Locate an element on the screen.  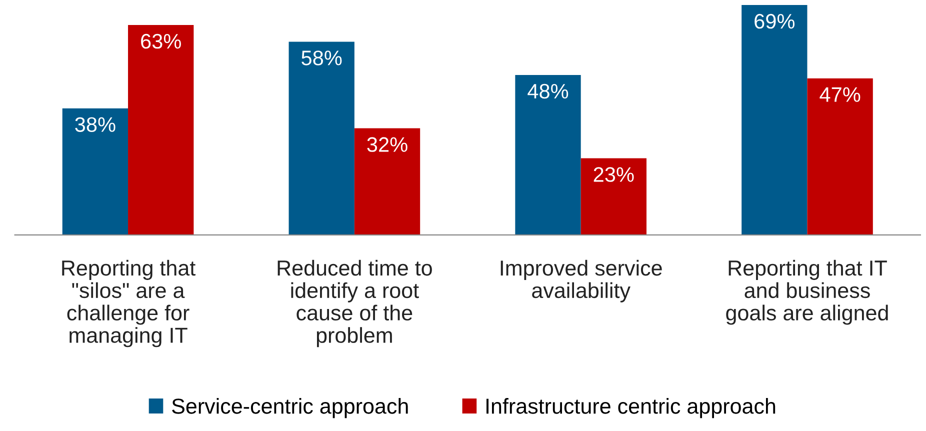
data-label: 63% is located at coordinates (161, 41).